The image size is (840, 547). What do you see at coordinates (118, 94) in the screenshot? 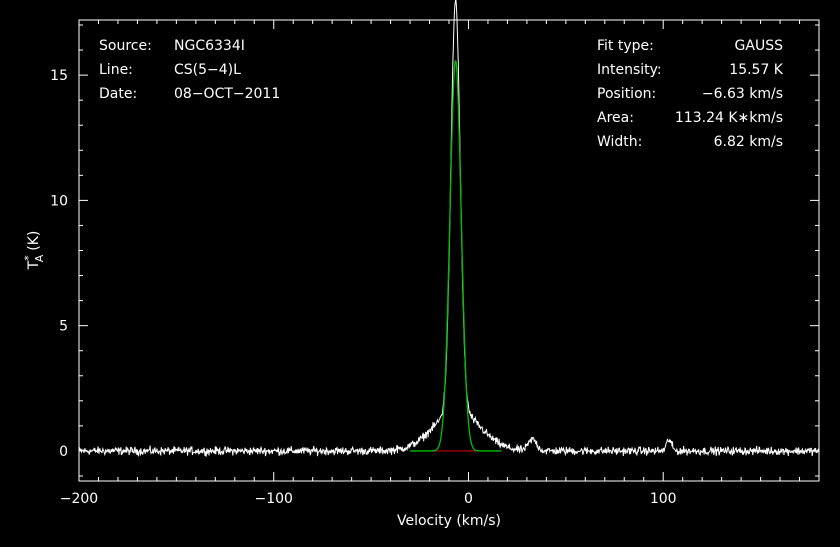
I see `info-left-key: Date:` at bounding box center [118, 94].